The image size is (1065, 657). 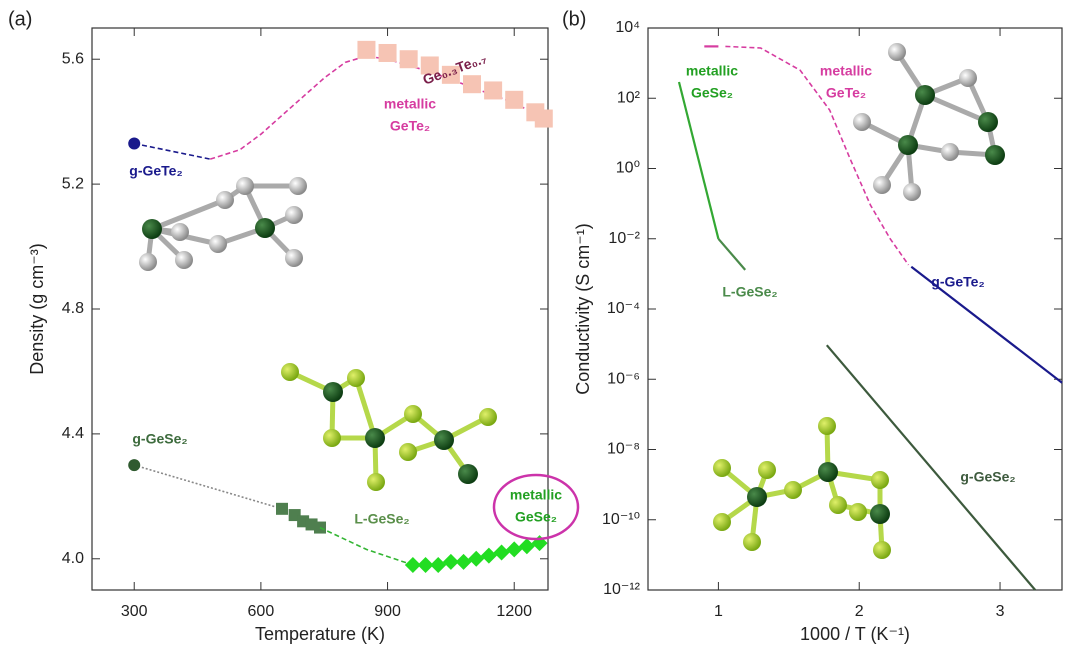 I want to click on panel-label: (a), so click(x=20, y=19).